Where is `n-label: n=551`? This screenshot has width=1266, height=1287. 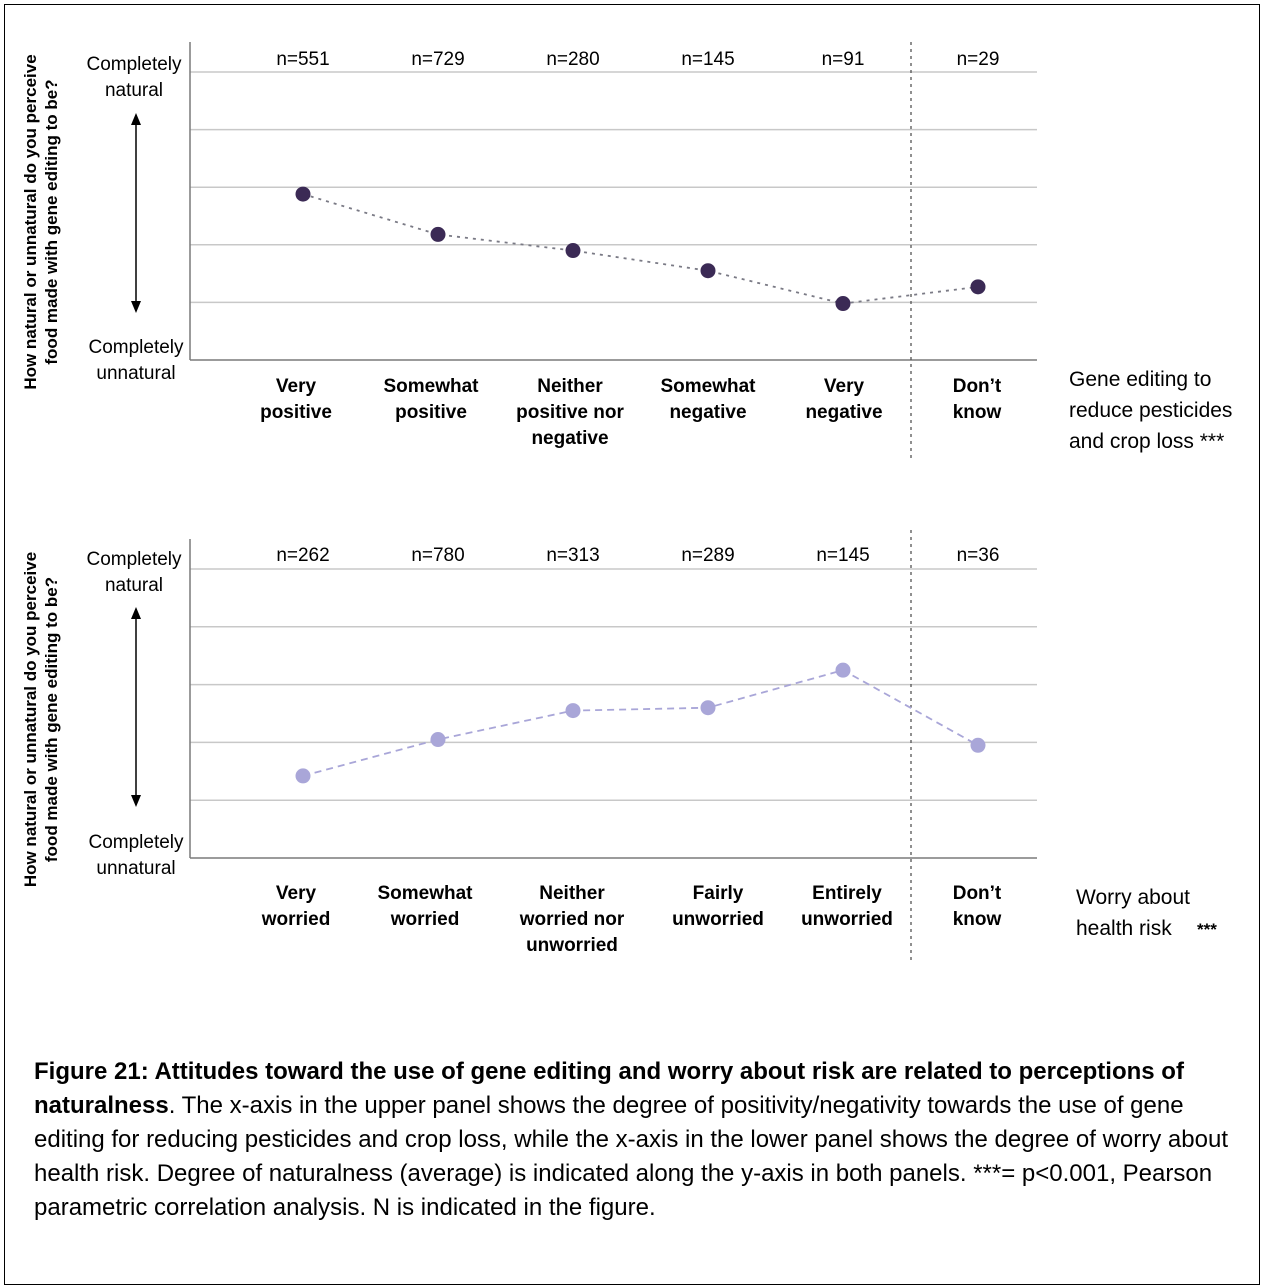
n-label: n=551 is located at coordinates (302, 59).